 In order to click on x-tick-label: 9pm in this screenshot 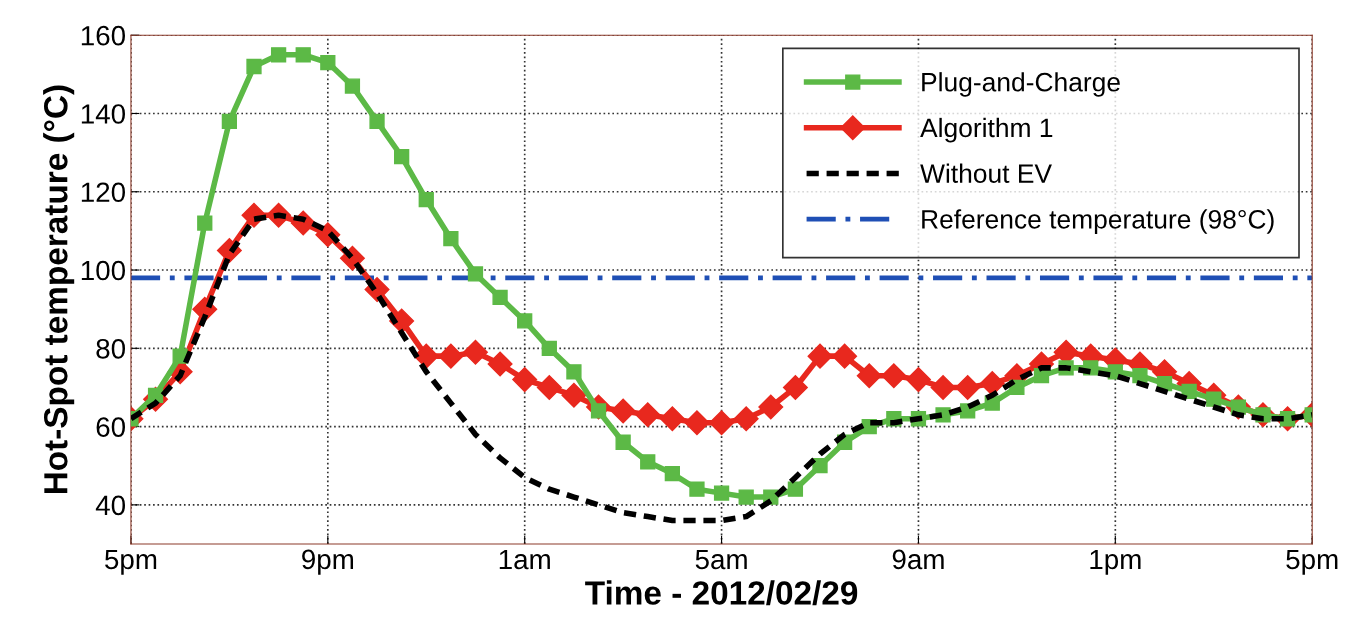, I will do `click(328, 562)`.